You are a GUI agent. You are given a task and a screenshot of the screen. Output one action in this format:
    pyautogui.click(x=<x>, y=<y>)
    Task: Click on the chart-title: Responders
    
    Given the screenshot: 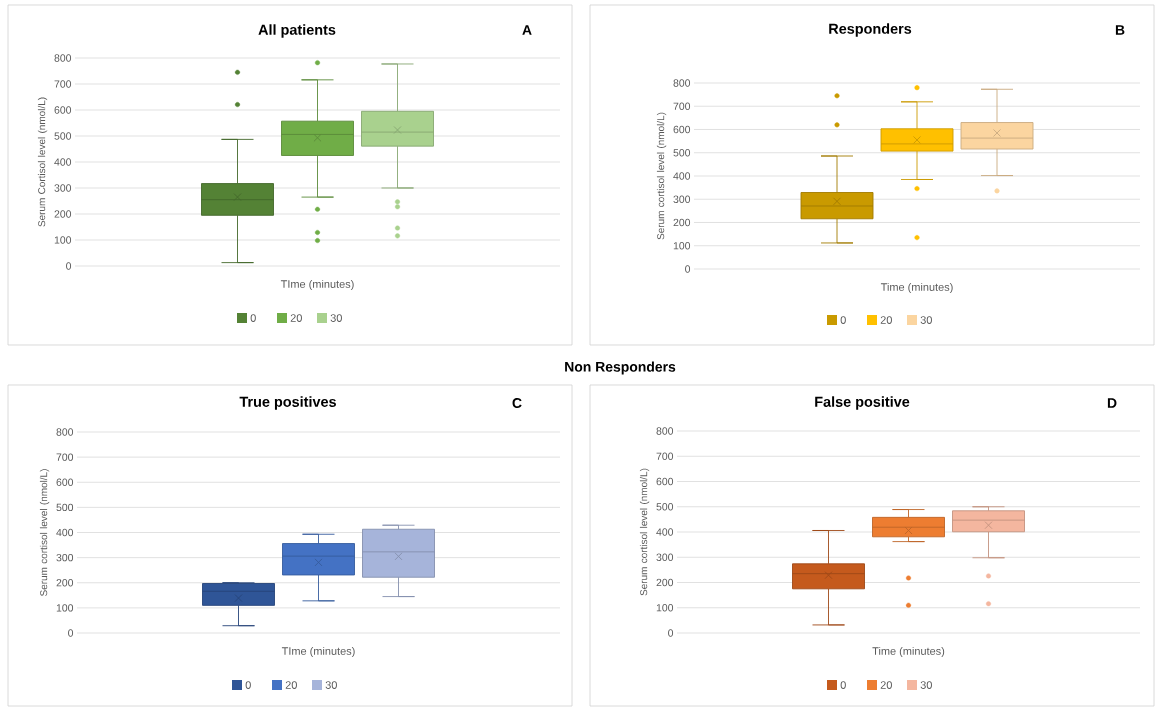 What is the action you would take?
    pyautogui.click(x=870, y=30)
    